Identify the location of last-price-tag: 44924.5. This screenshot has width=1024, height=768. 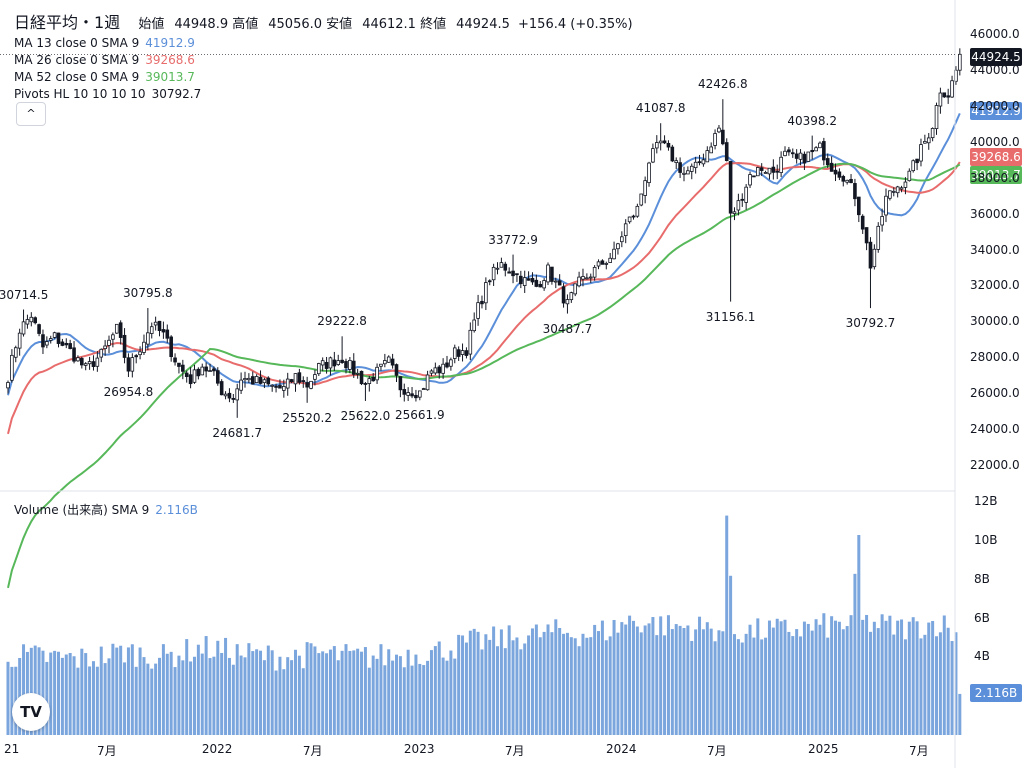
(996, 57).